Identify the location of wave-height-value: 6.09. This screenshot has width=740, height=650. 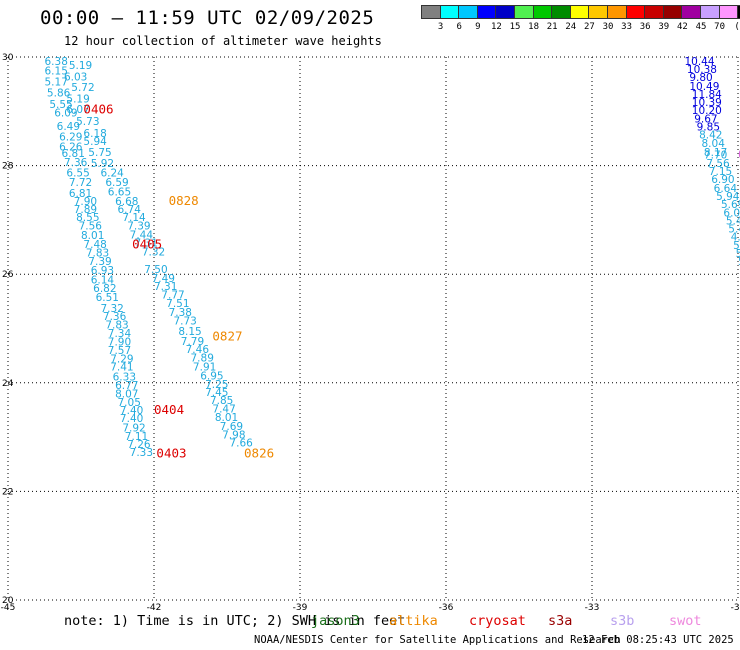
(65, 113).